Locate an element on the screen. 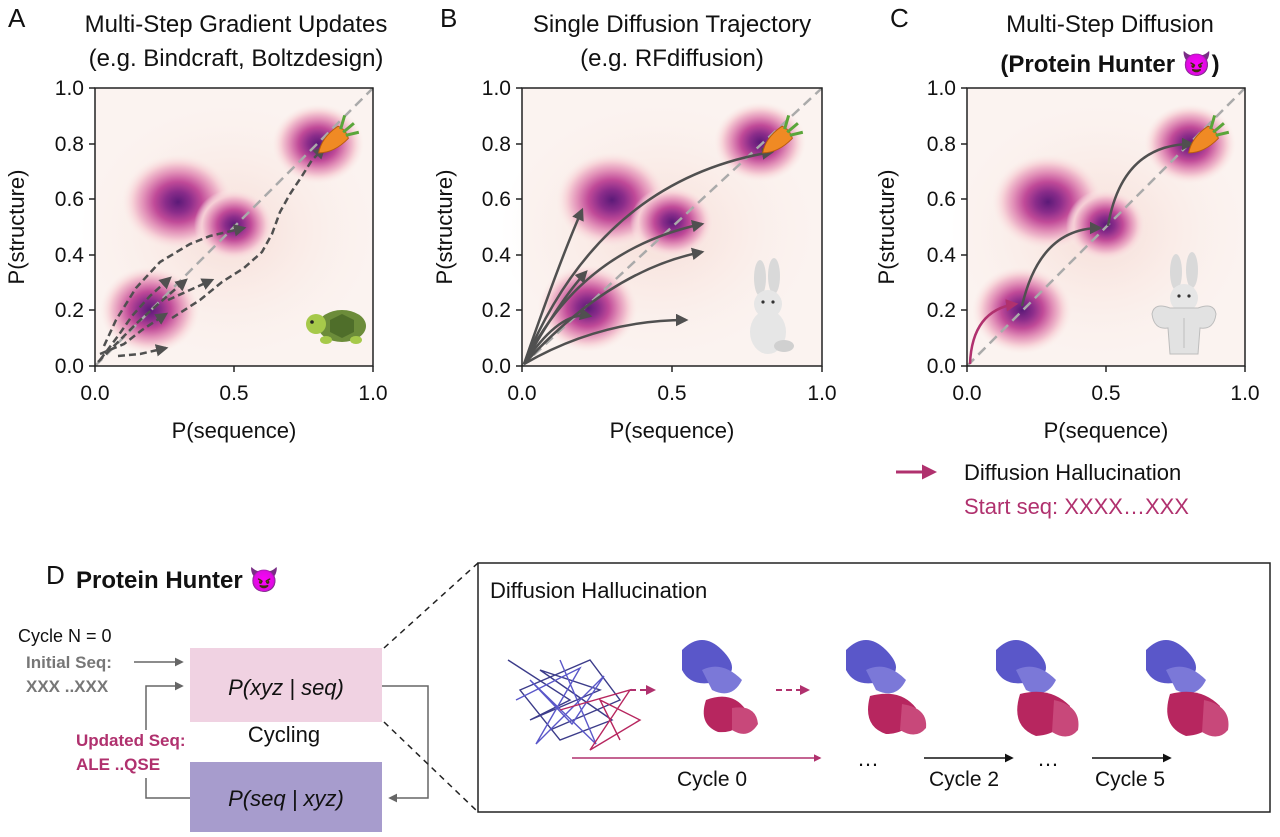  panel-title: Multi-Step Diffusion is located at coordinates (1110, 24).